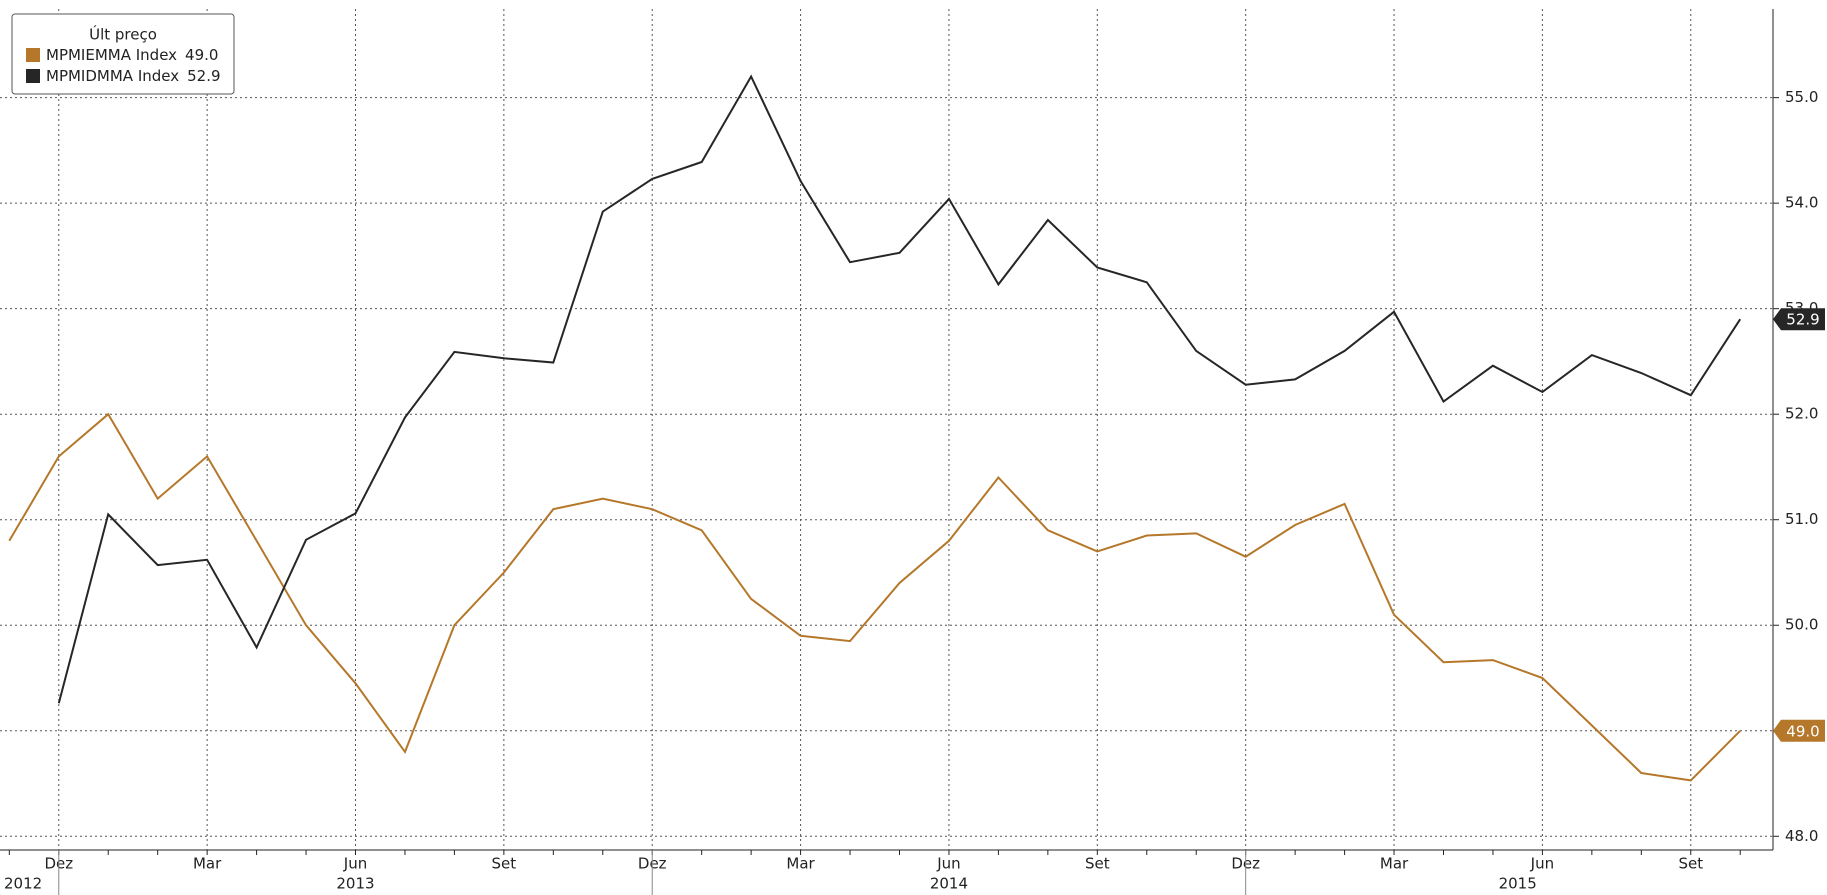  Describe the element at coordinates (1802, 731) in the screenshot. I see `last-value-label: 49.0` at that location.